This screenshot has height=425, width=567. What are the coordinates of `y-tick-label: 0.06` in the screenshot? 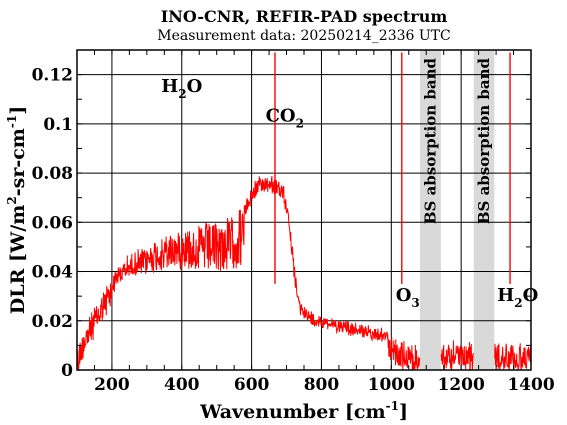 It's located at (52, 223).